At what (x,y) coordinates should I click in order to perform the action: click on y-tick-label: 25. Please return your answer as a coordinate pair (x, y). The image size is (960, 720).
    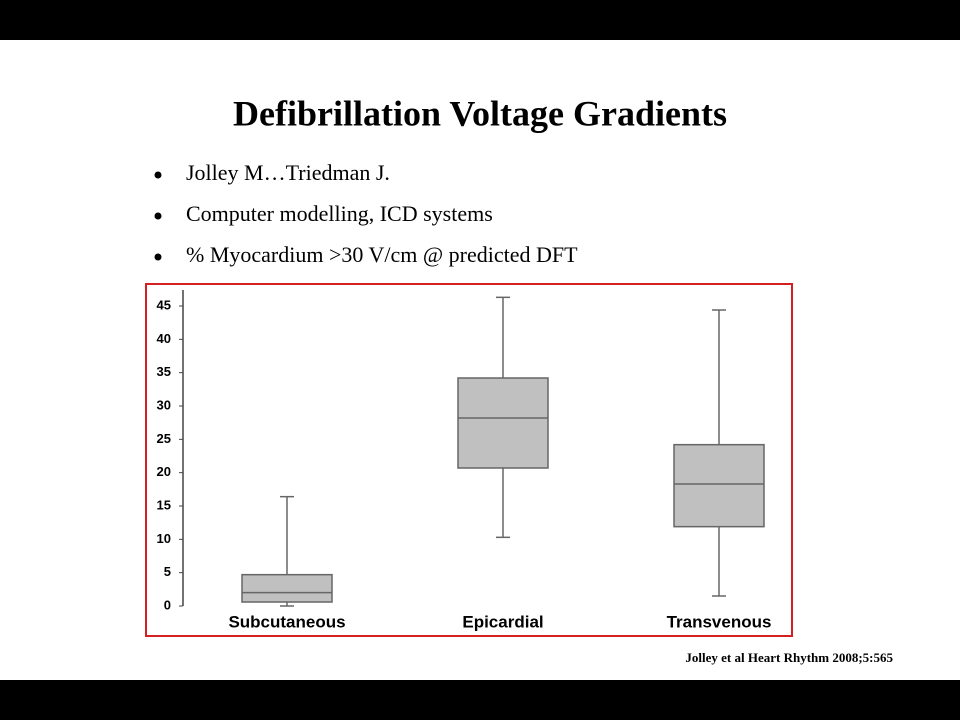
    Looking at the image, I should click on (164, 438).